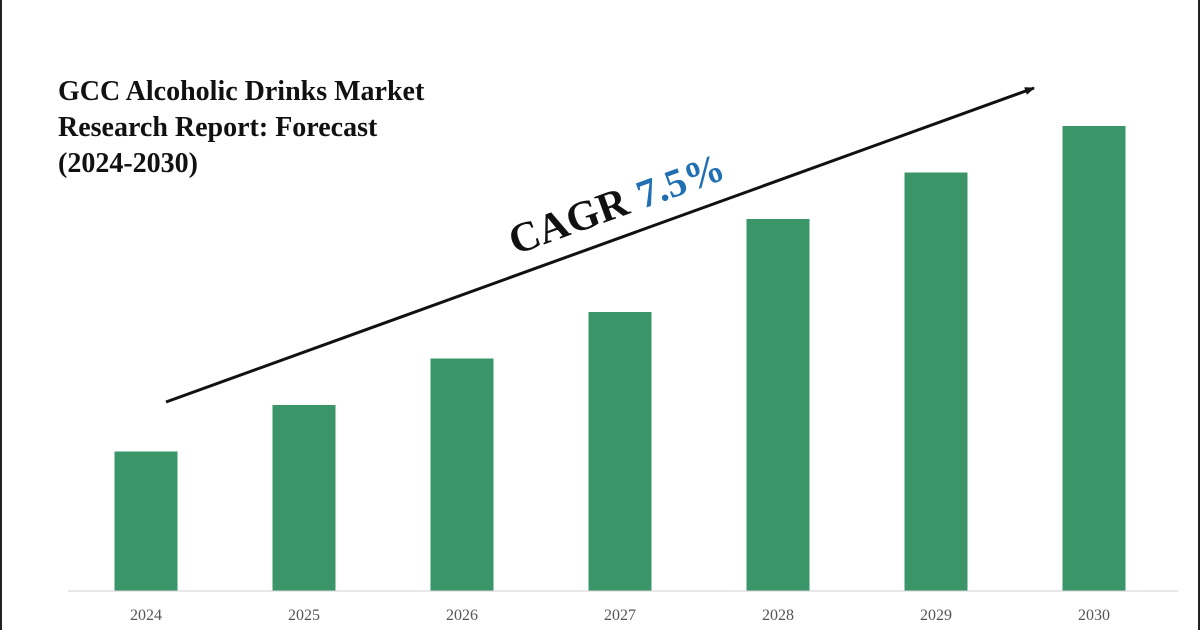 The width and height of the screenshot is (1200, 630). I want to click on x-tick-labels: 2024 2025 2026 2027 2028 2029 2030, so click(620, 615).